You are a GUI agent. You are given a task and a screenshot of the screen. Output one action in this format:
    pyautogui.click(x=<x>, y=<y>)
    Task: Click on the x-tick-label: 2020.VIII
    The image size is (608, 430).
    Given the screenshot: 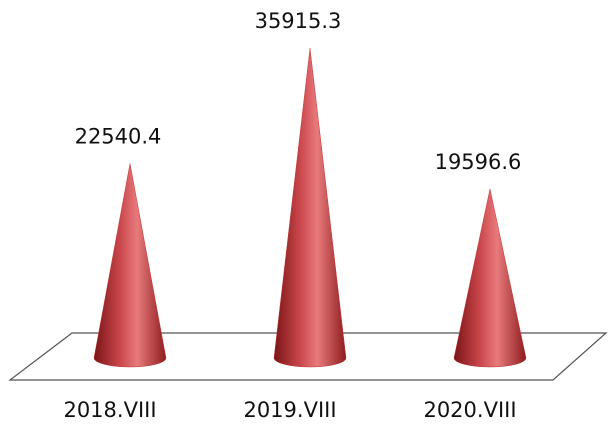 What is the action you would take?
    pyautogui.click(x=469, y=410)
    